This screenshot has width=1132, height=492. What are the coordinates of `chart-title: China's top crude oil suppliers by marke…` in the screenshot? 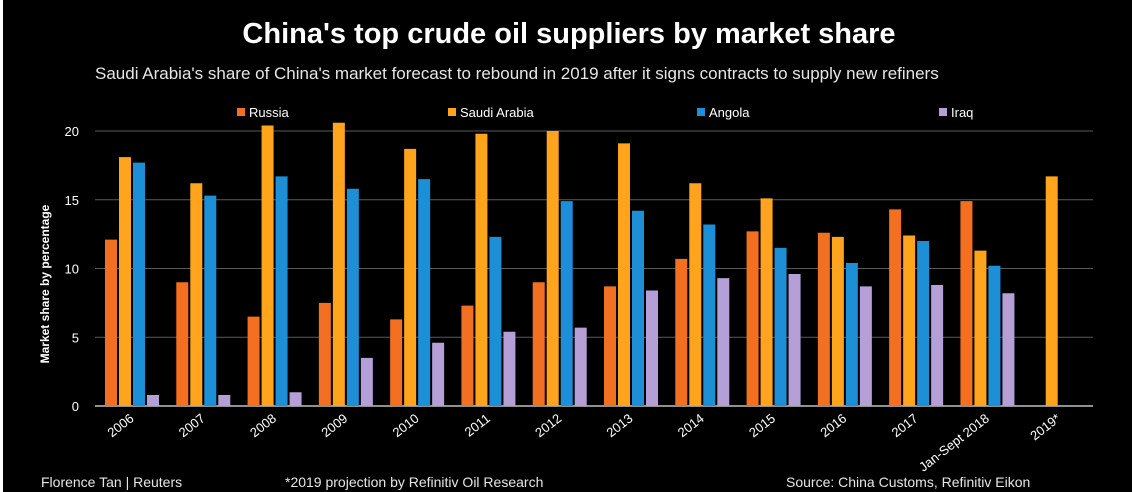 It's located at (569, 34).